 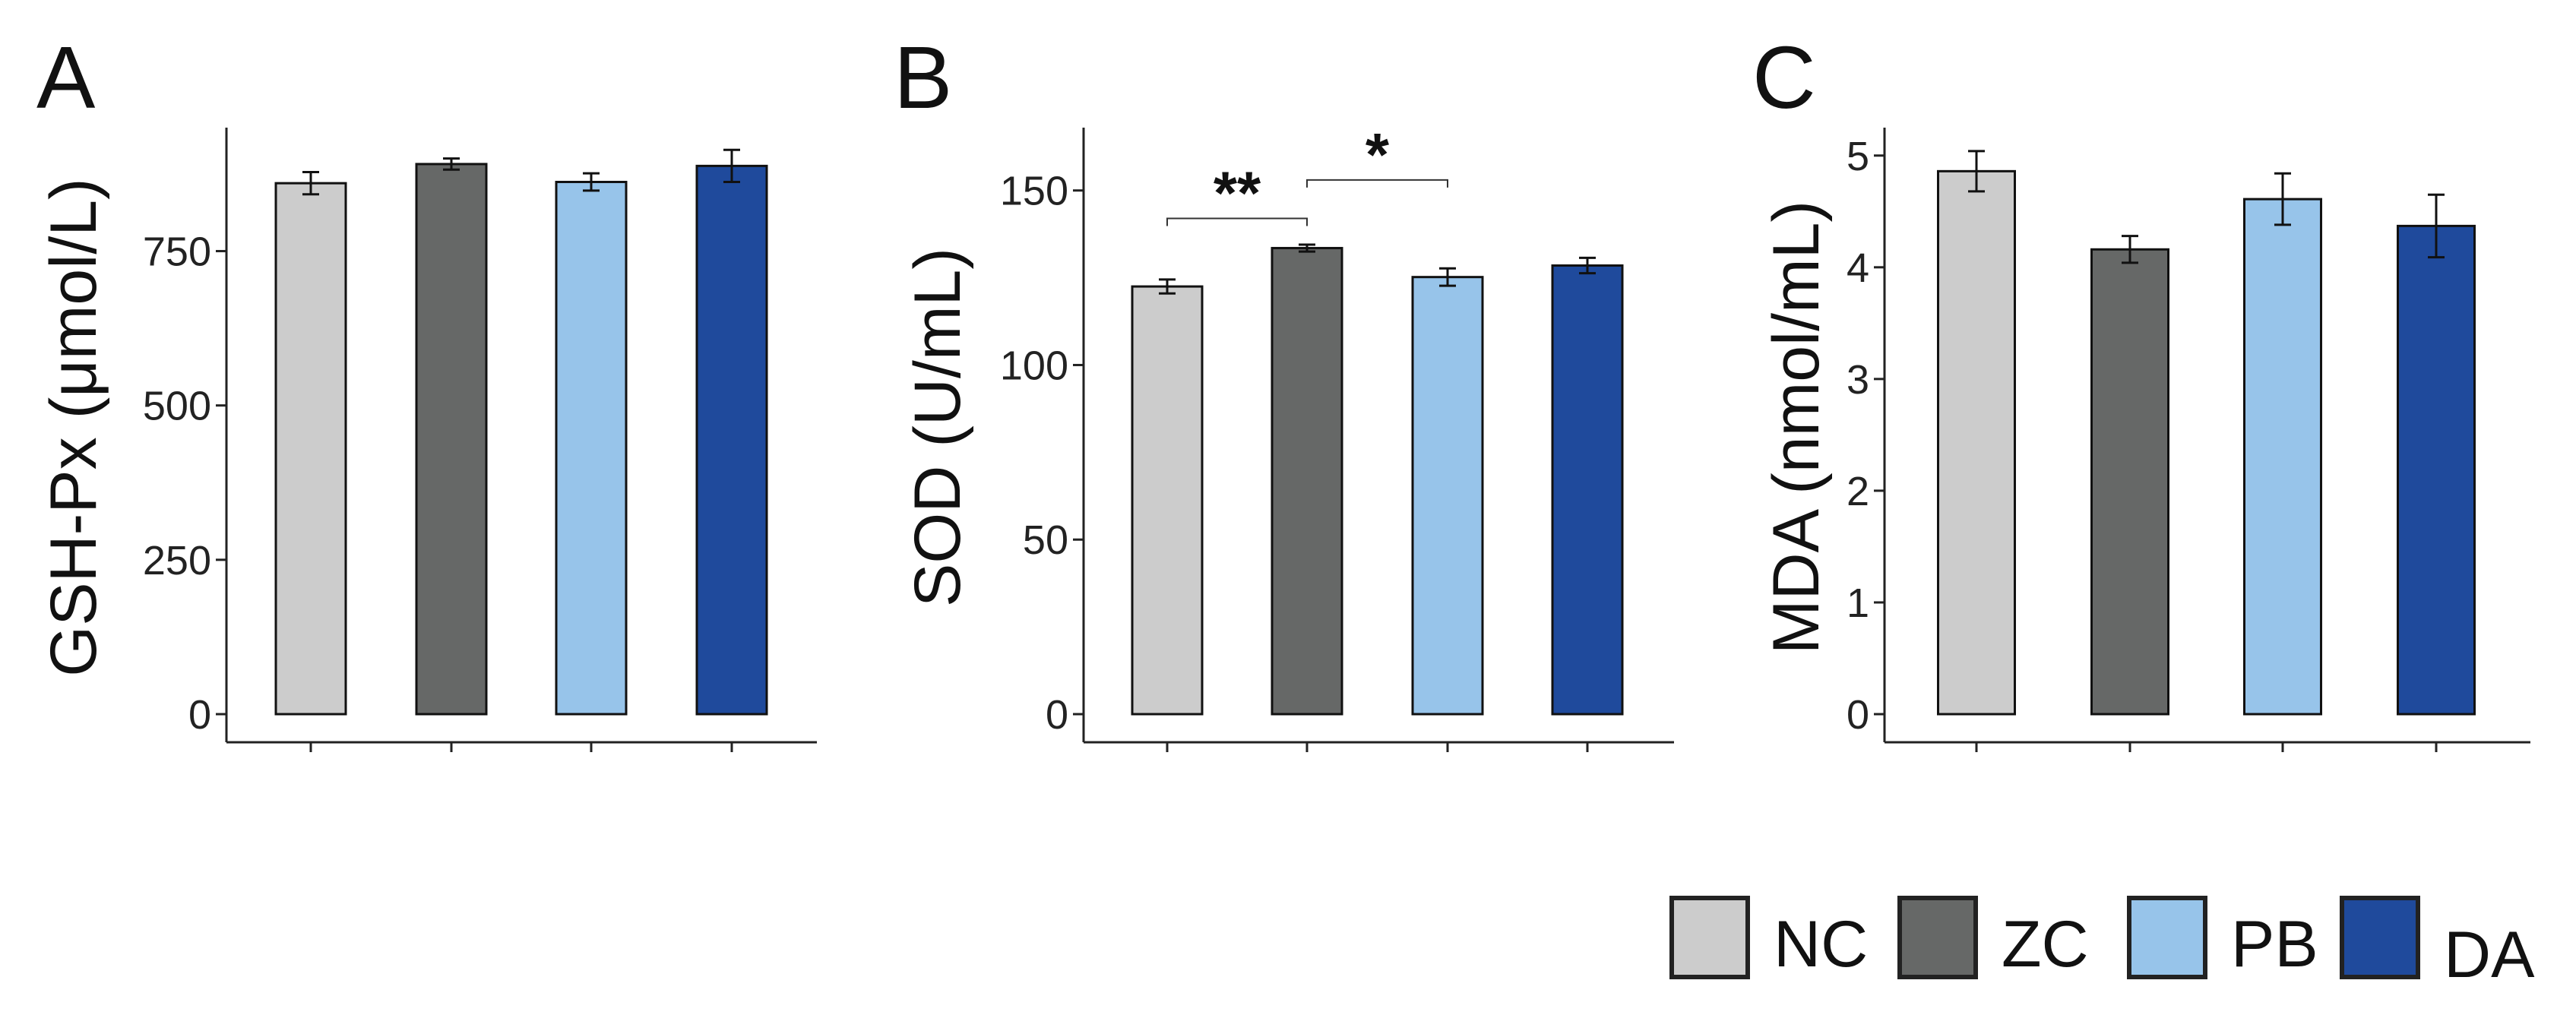 What do you see at coordinates (177, 406) in the screenshot?
I see `y-tick-label: 500` at bounding box center [177, 406].